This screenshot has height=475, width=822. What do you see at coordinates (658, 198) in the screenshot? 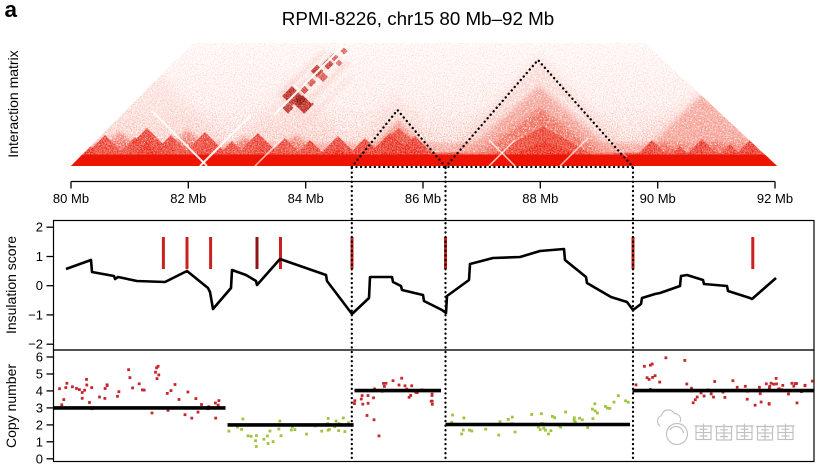
I see `svg-text: 90 Mb` at bounding box center [658, 198].